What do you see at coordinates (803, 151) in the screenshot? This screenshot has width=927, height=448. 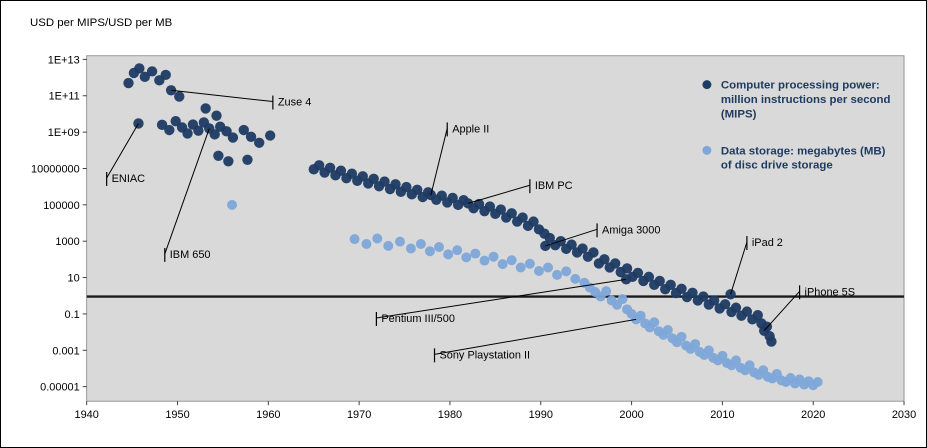 I see `legend-label: Data storage: megabytes (MB)` at bounding box center [803, 151].